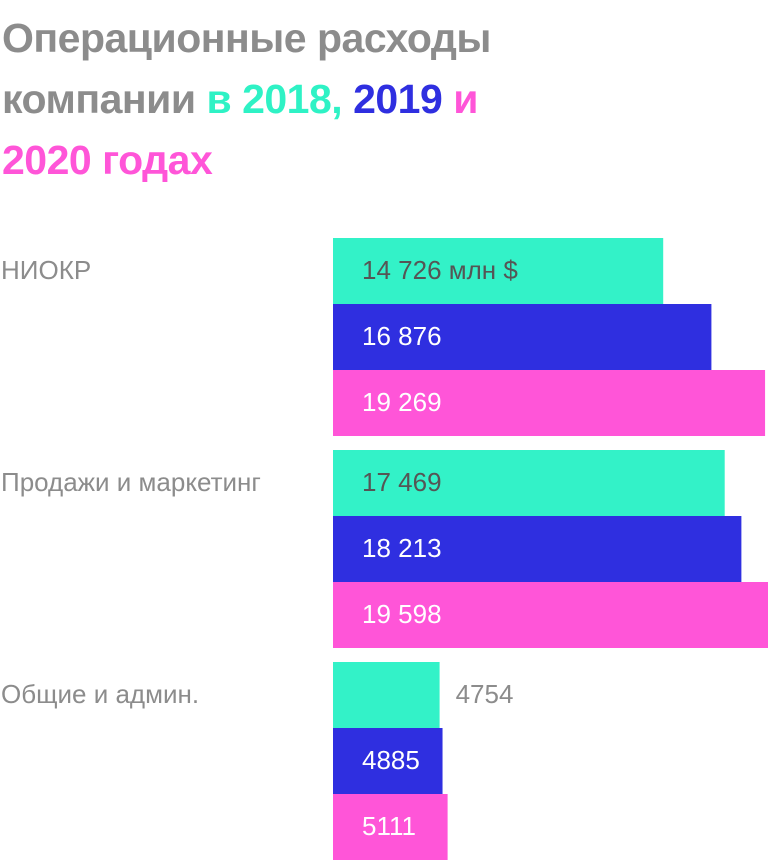 The height and width of the screenshot is (863, 768). I want to click on category-label: НИОКР, so click(46, 270).